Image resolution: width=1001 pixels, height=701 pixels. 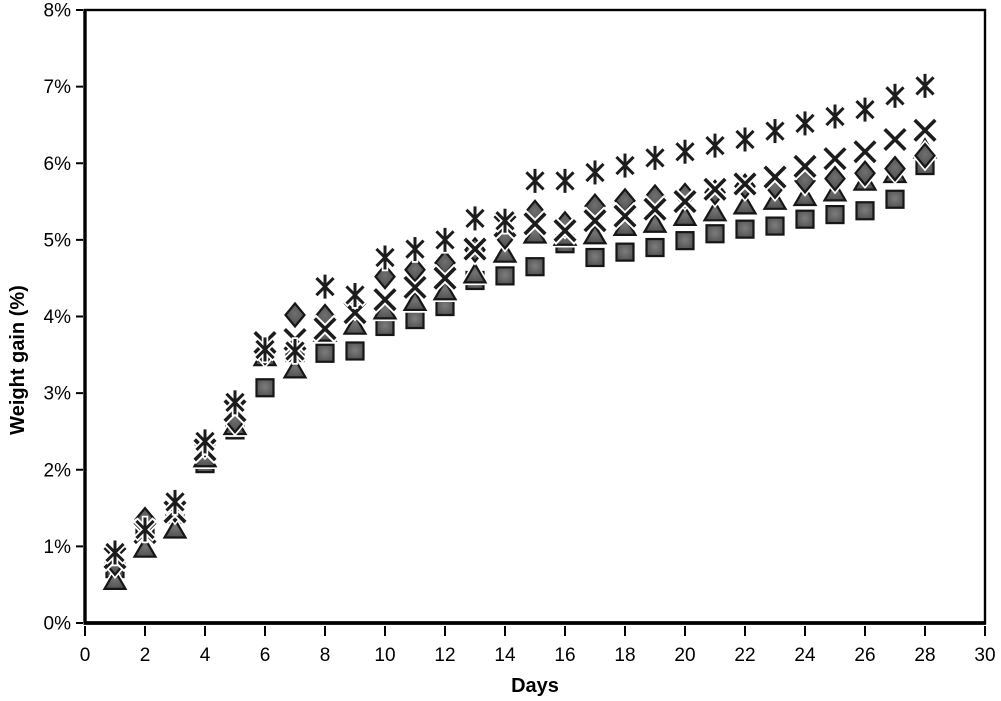 What do you see at coordinates (538, 646) in the screenshot?
I see `x-axis-ticks: 0 2 4 6 8 10 12 14 16 18 20 22 24 26 28 30` at bounding box center [538, 646].